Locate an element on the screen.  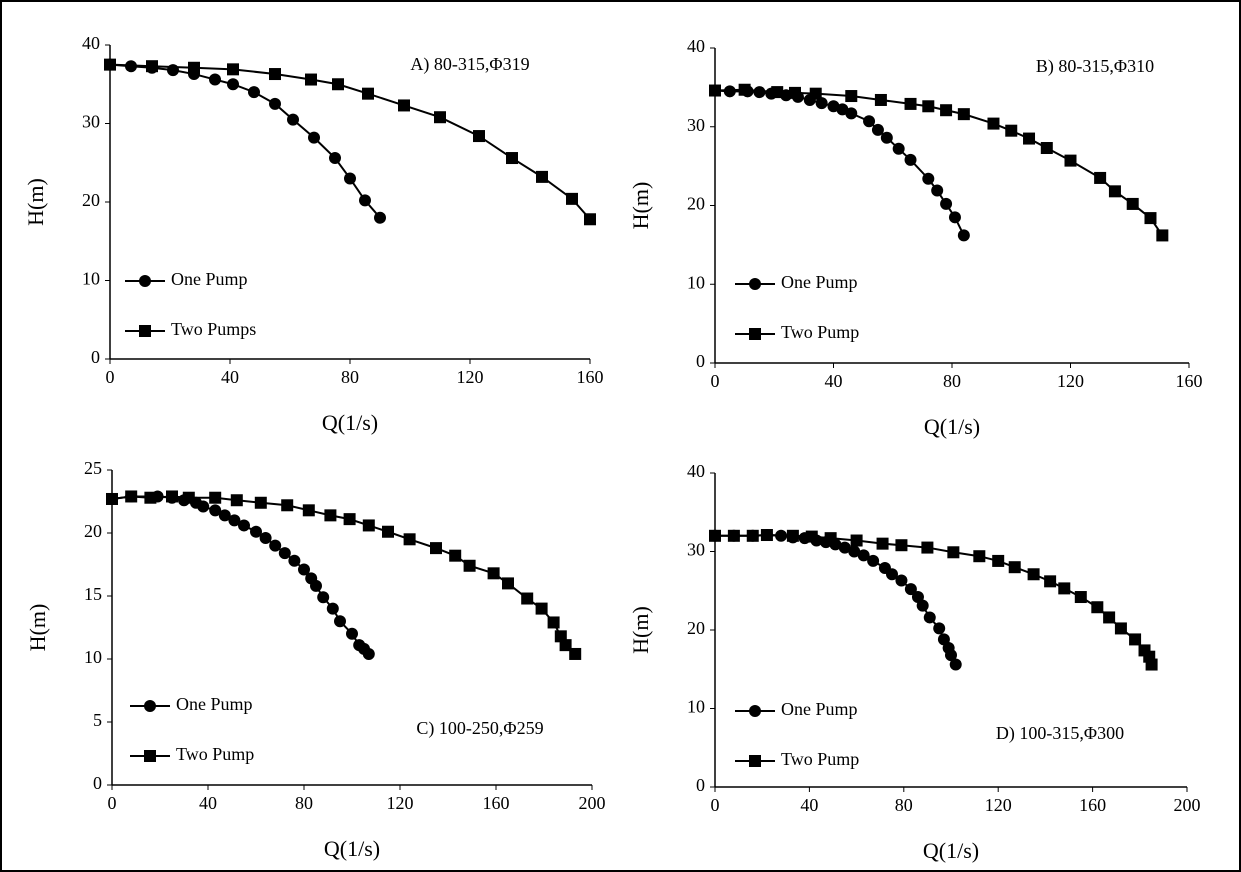
annotation: D) 100-315,Φ300 is located at coordinates (1060, 733).